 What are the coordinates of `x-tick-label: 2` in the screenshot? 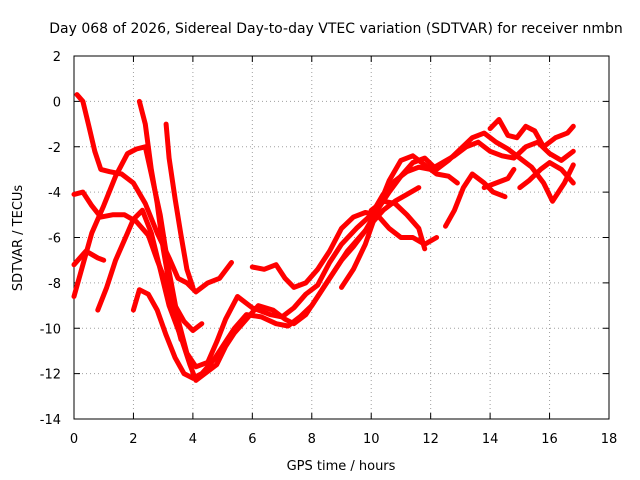 It's located at (133, 439).